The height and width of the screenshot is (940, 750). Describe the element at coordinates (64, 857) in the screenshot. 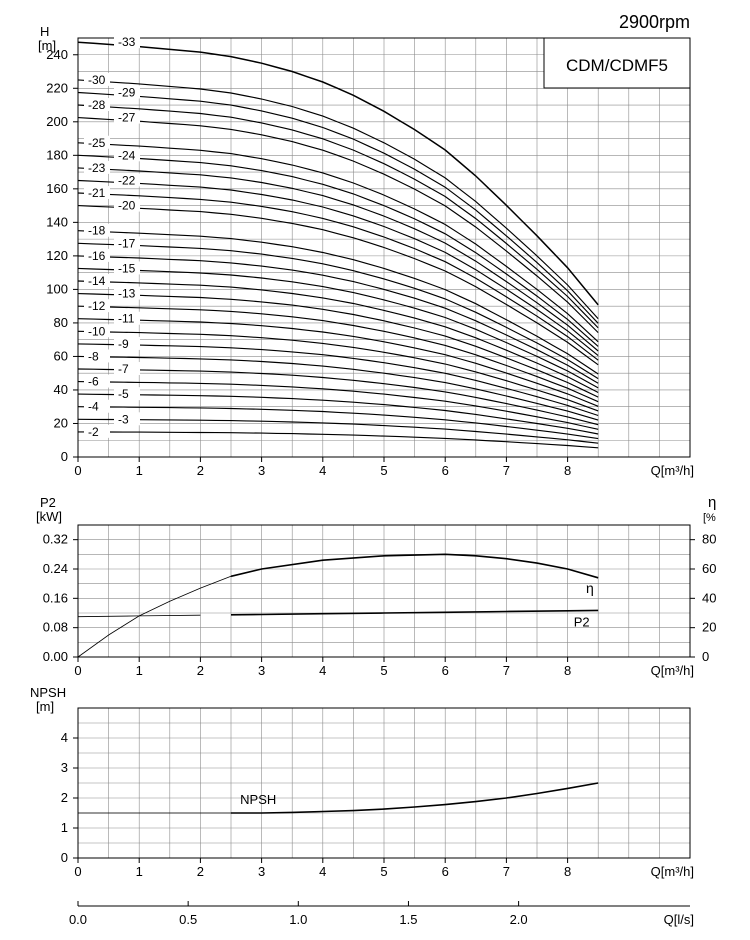

I see `npsh-y-tick-label: 0` at that location.